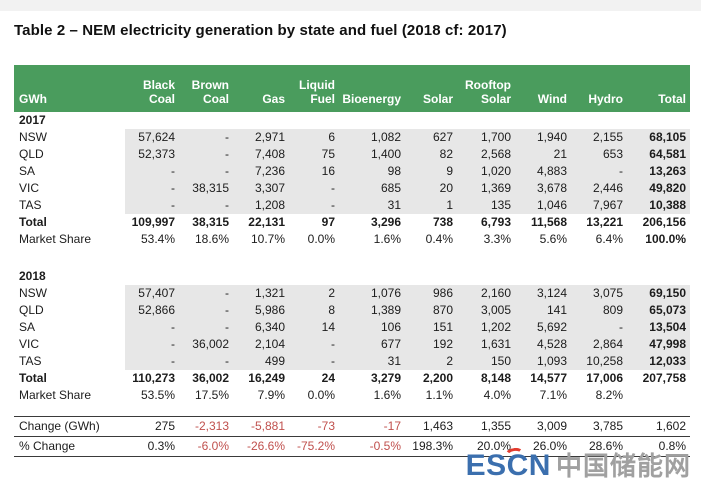 The height and width of the screenshot is (485, 701). I want to click on table-row-state: TAS - -499-31 2 150 1,093 10,258 12,033, so click(352, 361).